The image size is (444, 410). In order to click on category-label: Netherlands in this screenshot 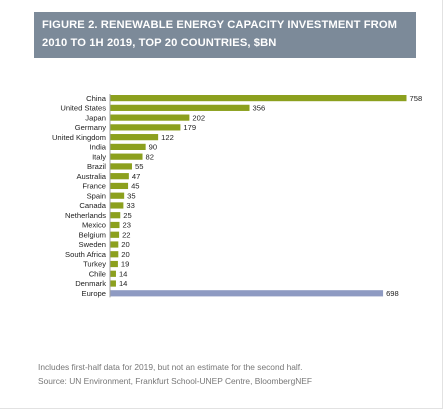, I will do `click(85, 215)`.